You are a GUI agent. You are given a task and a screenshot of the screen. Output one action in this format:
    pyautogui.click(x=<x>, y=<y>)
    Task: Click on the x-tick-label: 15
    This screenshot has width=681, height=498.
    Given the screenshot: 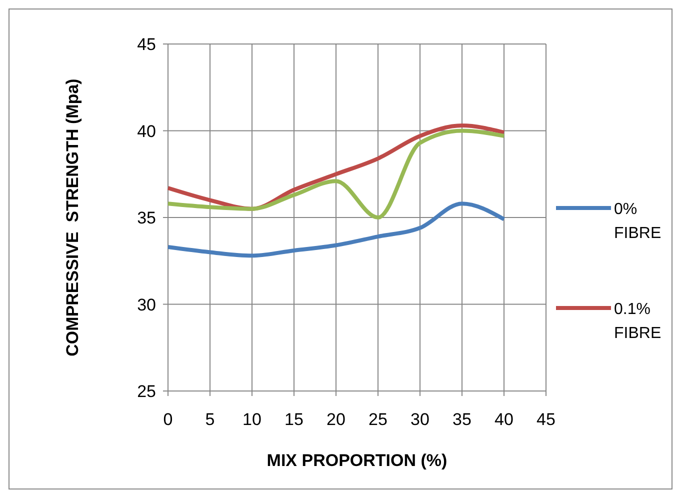 What is the action you would take?
    pyautogui.click(x=294, y=419)
    